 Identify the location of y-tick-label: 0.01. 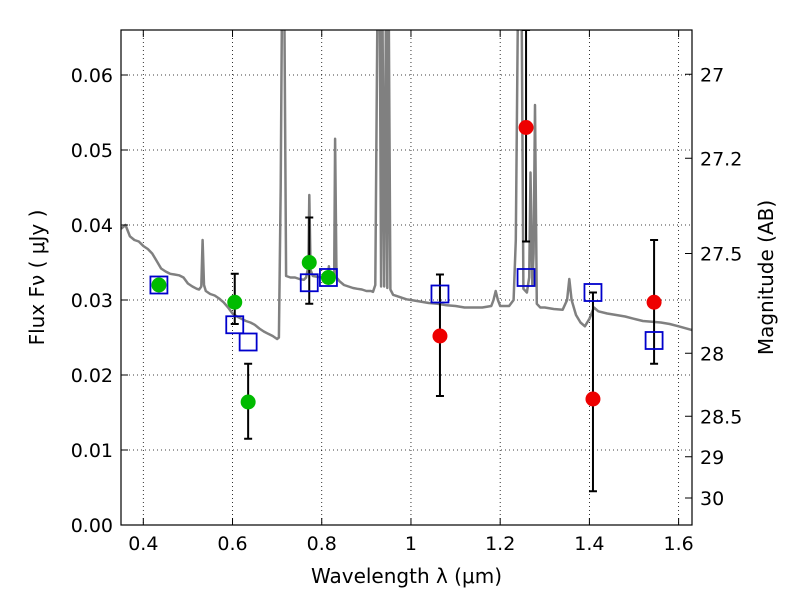
(92, 451).